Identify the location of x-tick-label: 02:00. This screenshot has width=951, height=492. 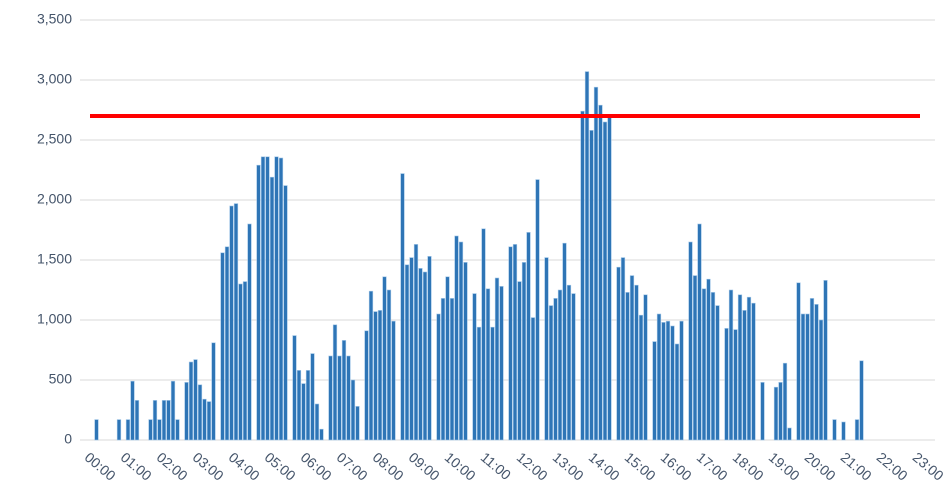
(172, 466).